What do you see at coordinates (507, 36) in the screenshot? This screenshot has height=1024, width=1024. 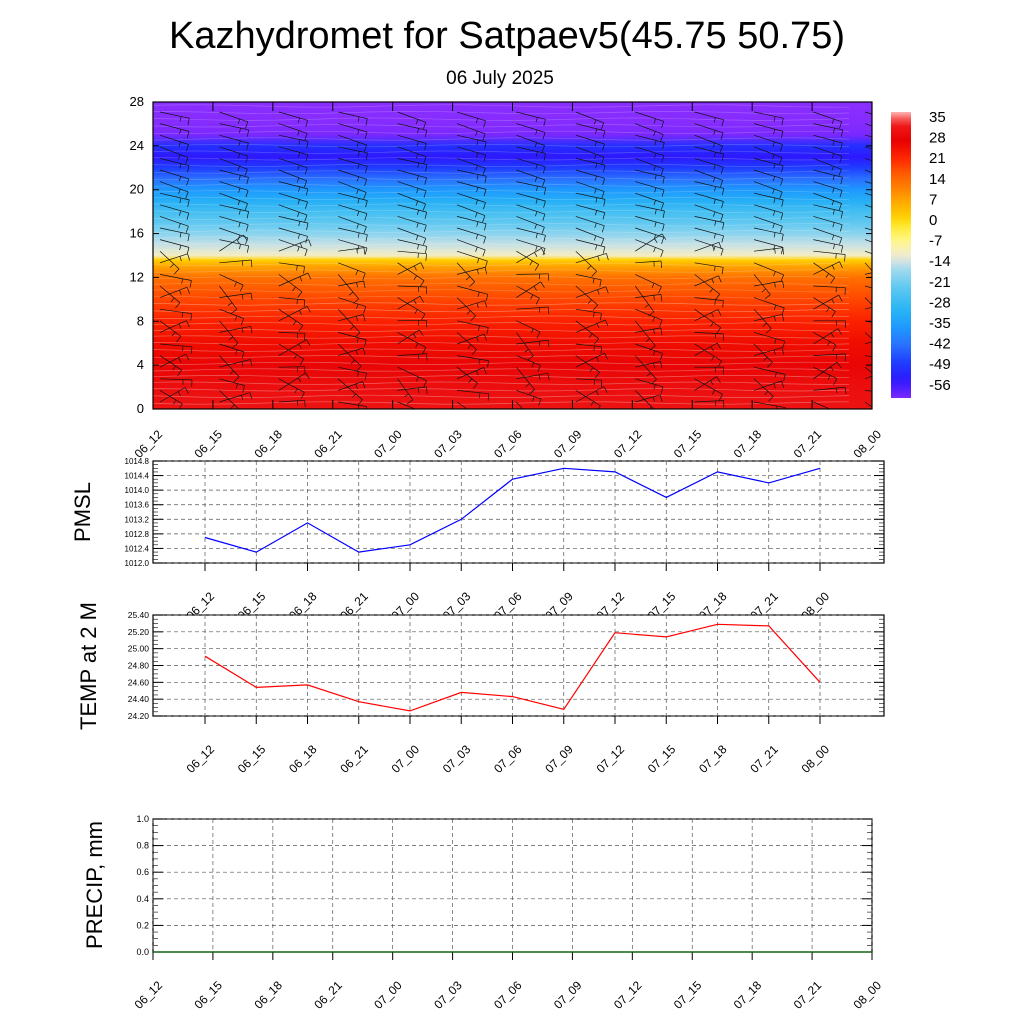 I see `chart-title: Kazhydromet for Satpaev5(45.75 50.75)` at bounding box center [507, 36].